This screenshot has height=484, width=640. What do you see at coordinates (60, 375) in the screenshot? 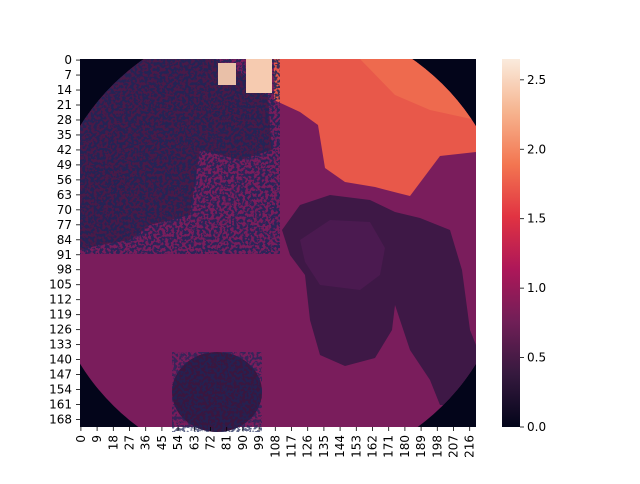
I see `y-tick-label: 147` at bounding box center [60, 375].